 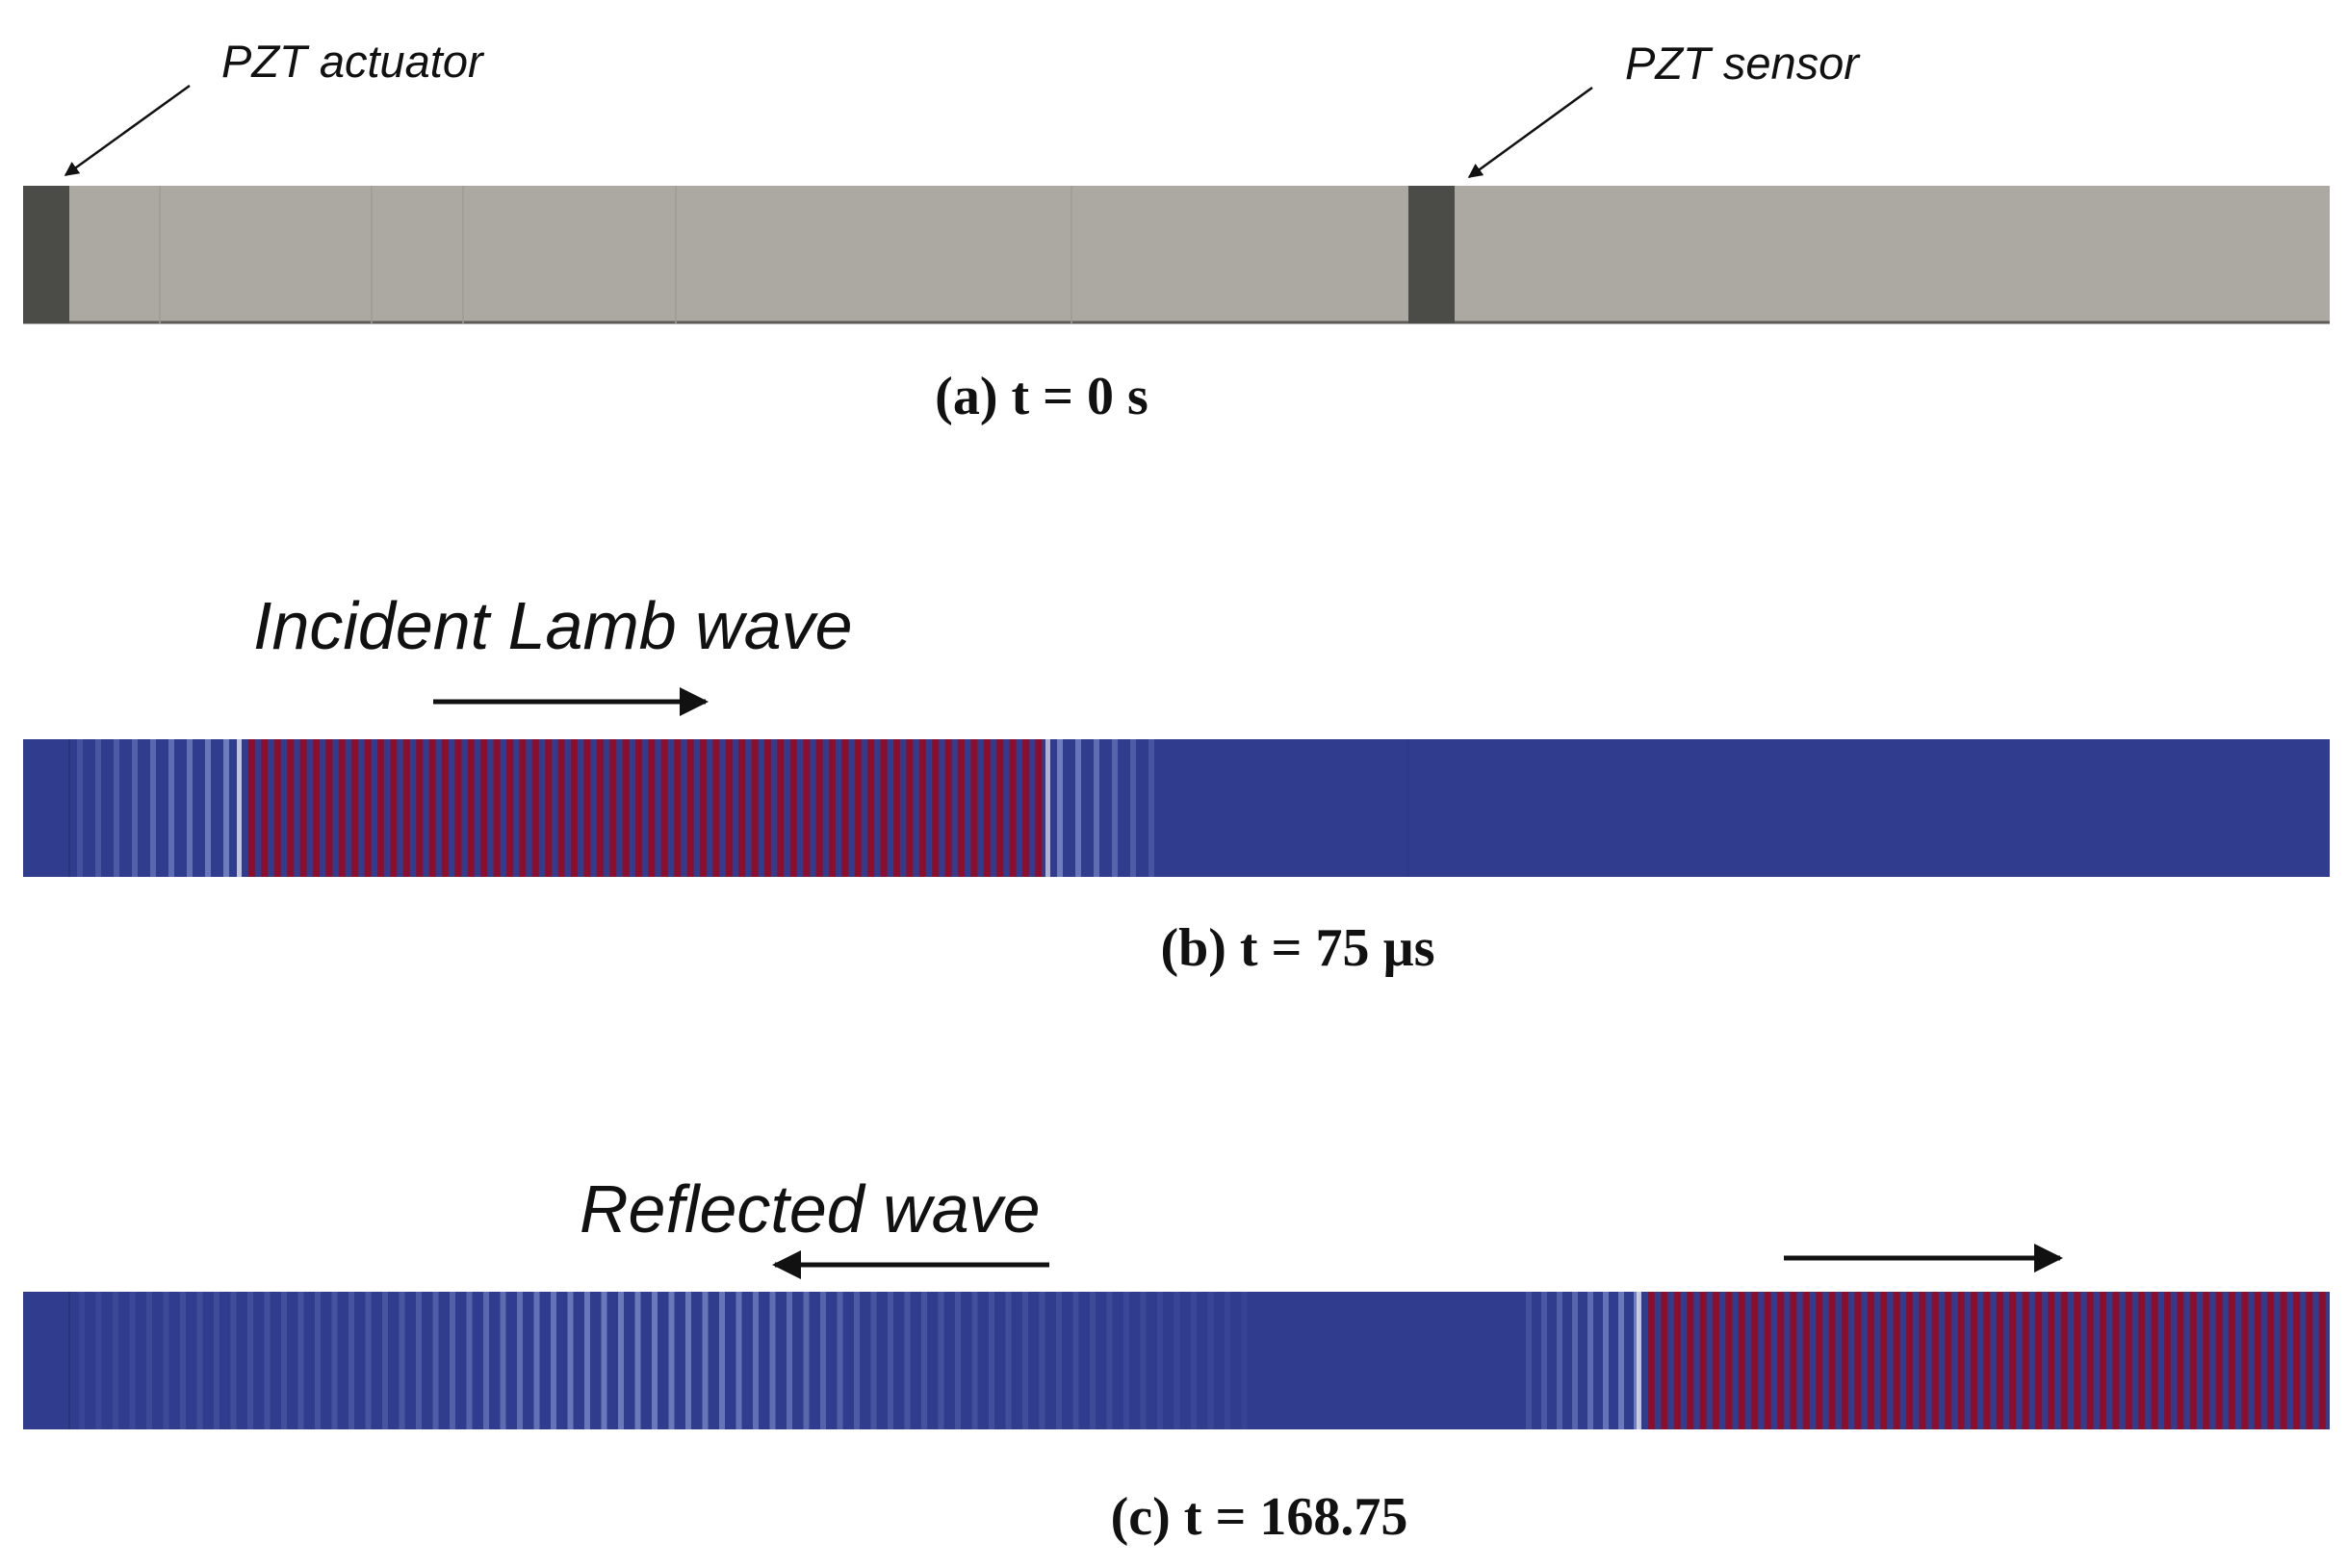 I want to click on caption-b: (b) t = 75 µs, so click(x=1297, y=948).